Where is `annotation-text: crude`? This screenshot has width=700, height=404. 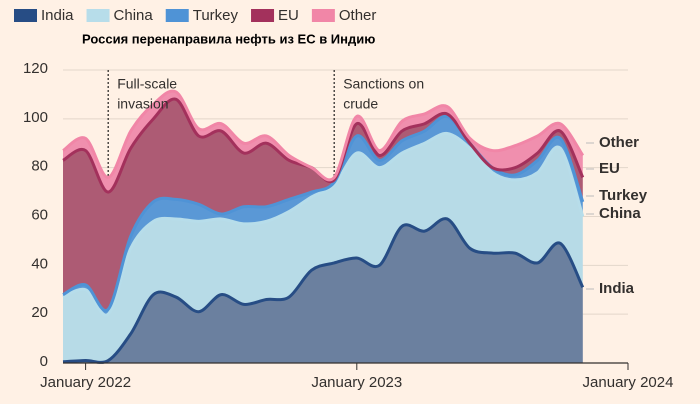
annotation-text: crude is located at coordinates (360, 104).